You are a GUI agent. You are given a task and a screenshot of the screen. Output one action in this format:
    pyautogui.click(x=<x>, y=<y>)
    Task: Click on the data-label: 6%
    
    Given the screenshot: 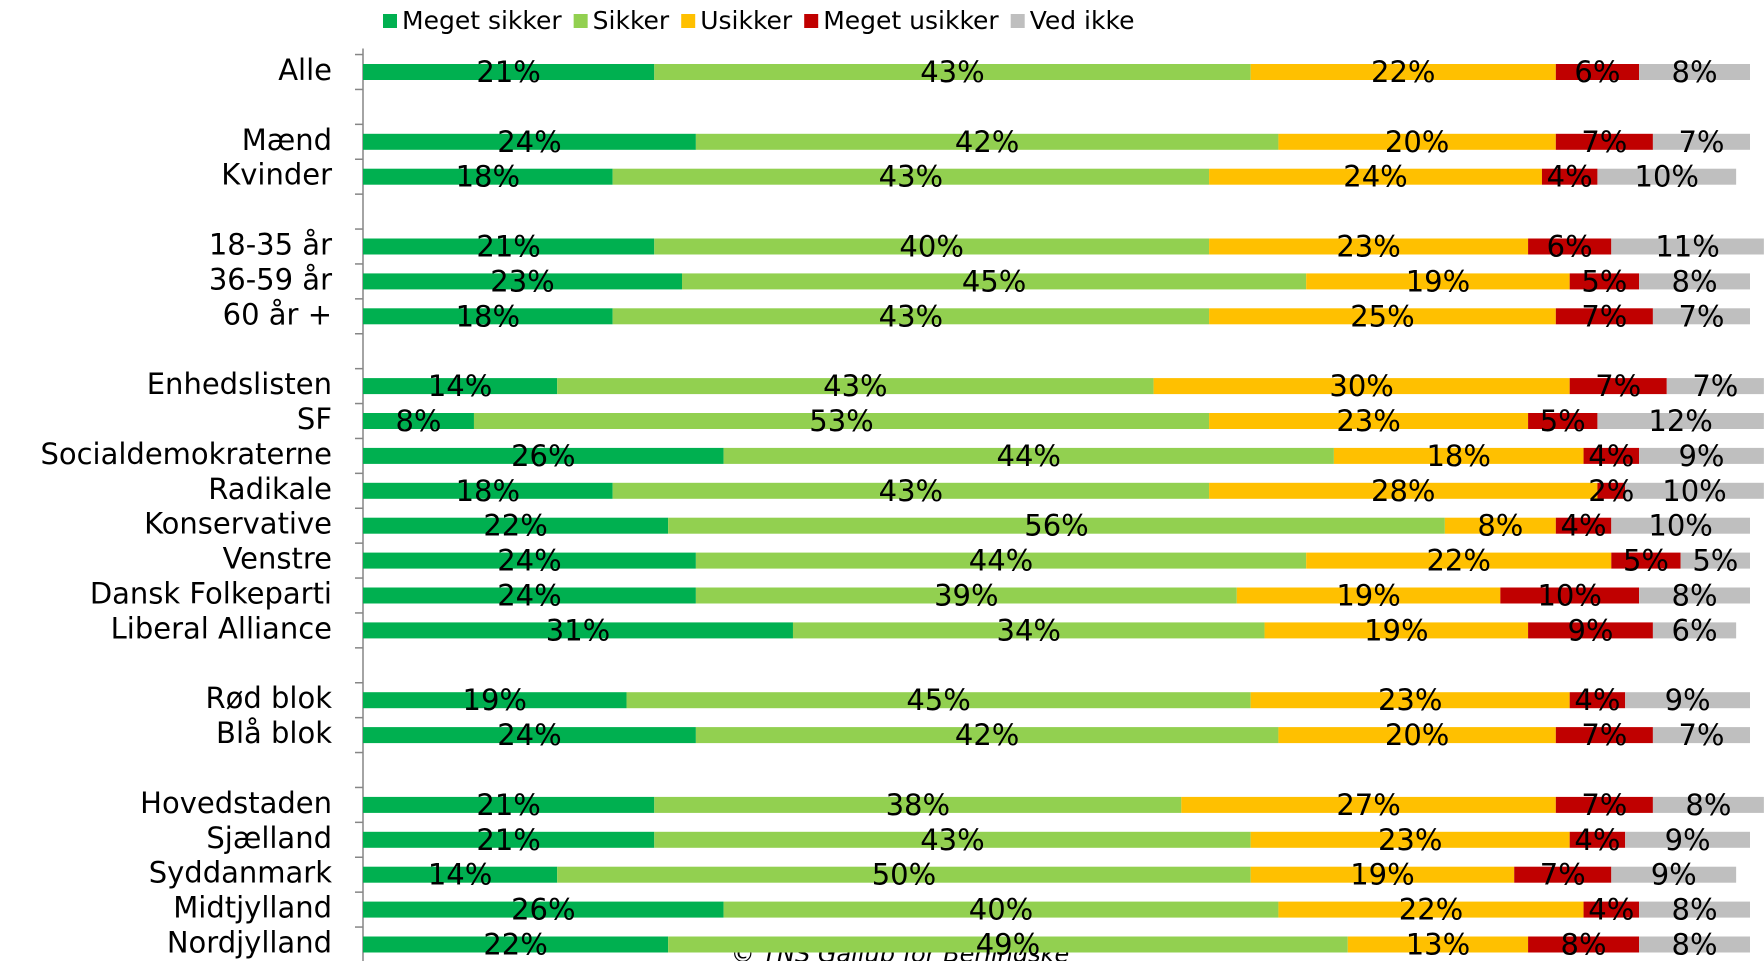 What is the action you would take?
    pyautogui.click(x=1597, y=72)
    